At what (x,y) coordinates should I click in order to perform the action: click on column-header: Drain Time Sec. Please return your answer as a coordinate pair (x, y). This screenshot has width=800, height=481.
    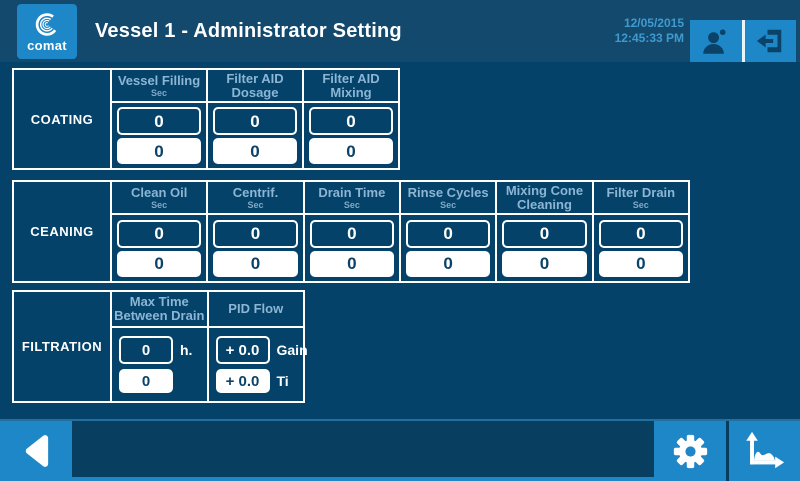
    Looking at the image, I should click on (351, 198).